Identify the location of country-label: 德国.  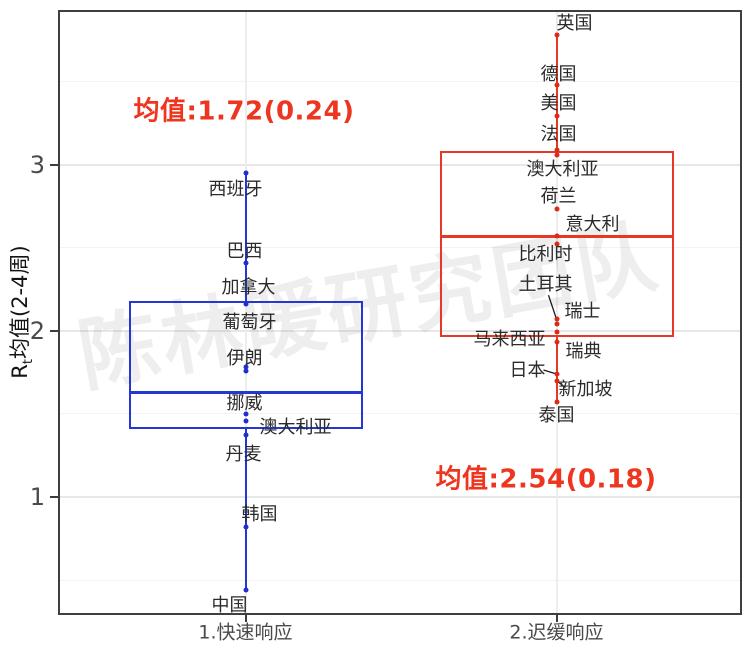
(558, 74).